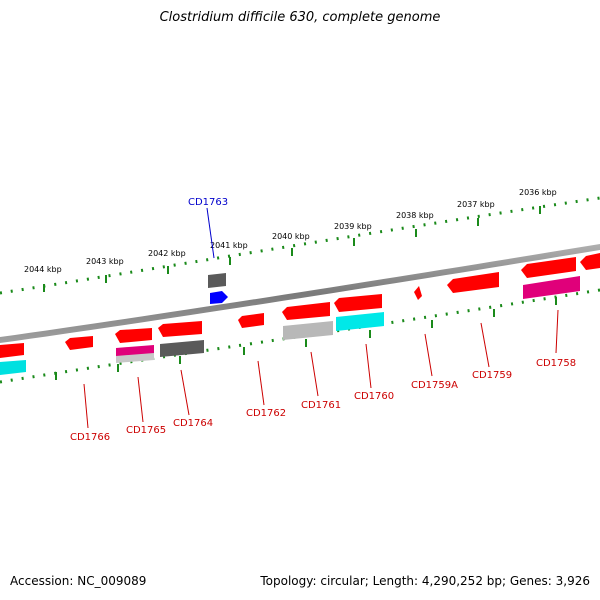  What do you see at coordinates (43, 269) in the screenshot?
I see `ruler-label: 2044 kbp` at bounding box center [43, 269].